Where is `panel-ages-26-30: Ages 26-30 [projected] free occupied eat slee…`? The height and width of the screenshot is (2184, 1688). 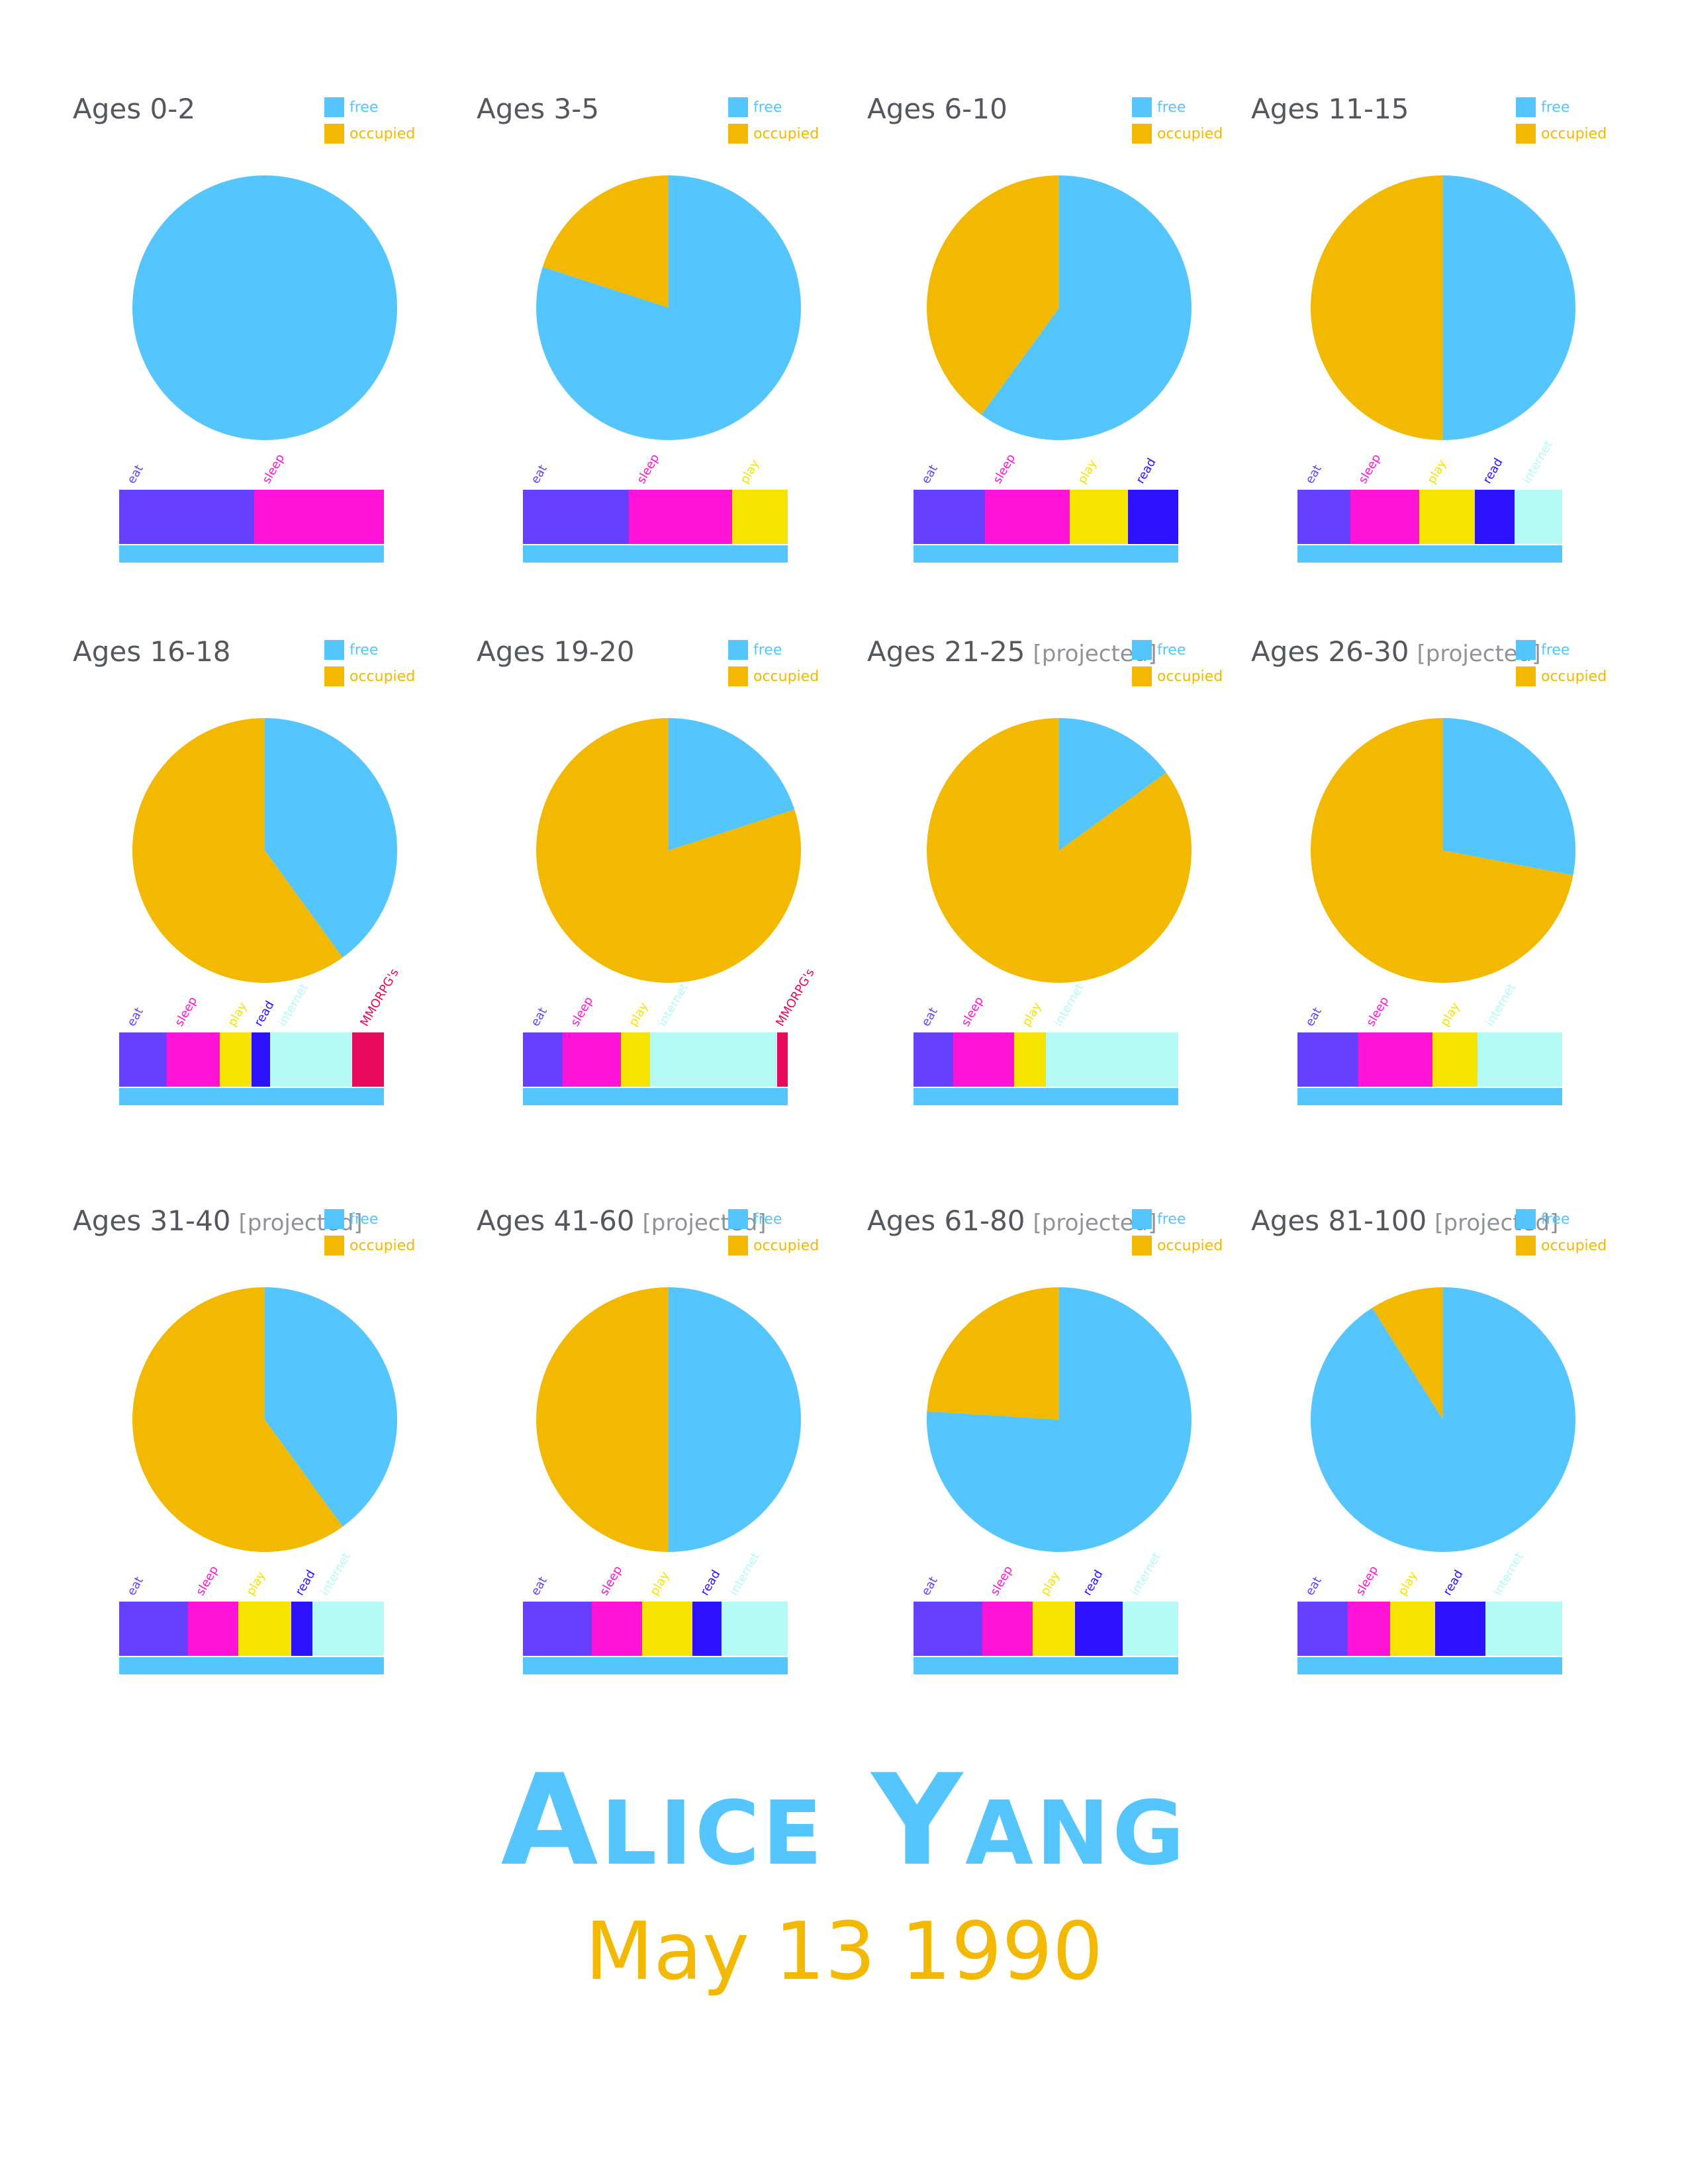 panel-ages-26-30: Ages 26-30 [projected] free occupied eat slee… is located at coordinates (1449, 900).